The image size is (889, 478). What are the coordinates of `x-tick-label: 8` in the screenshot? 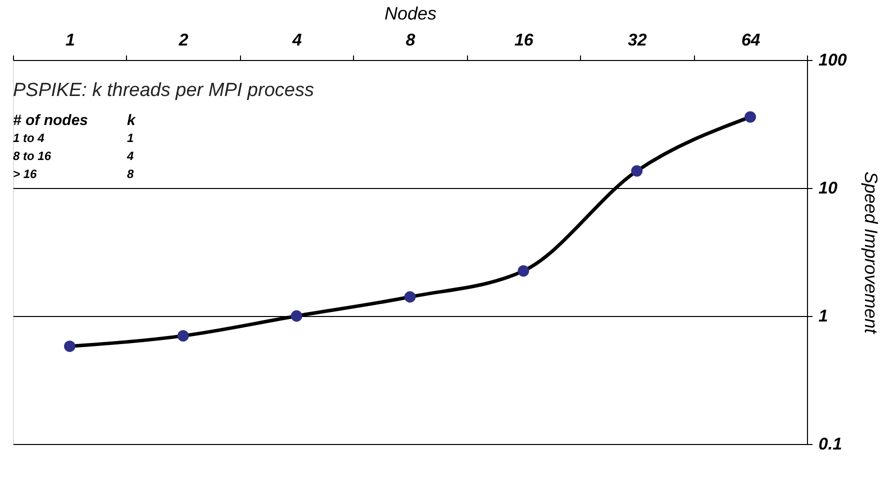 It's located at (411, 40).